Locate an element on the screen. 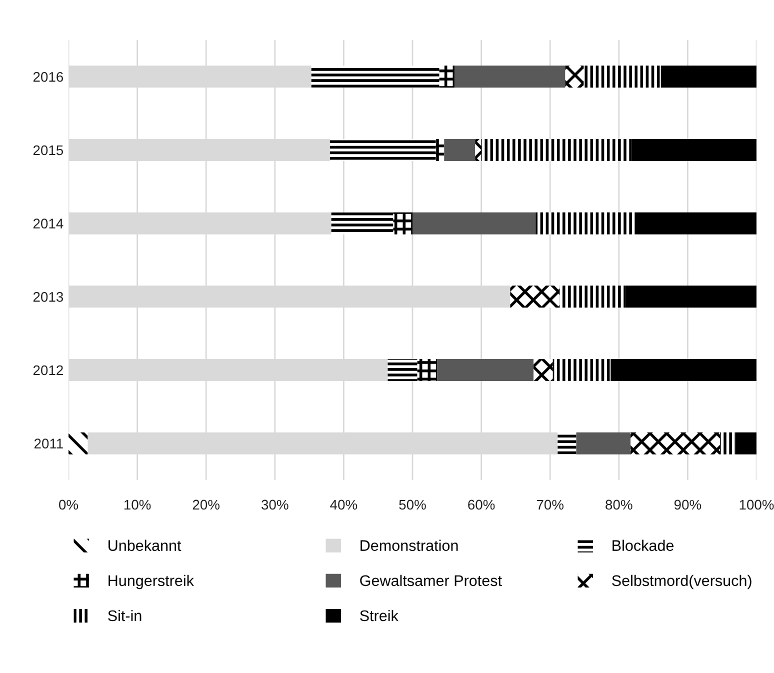  x-tick-label: 40% is located at coordinates (344, 505).